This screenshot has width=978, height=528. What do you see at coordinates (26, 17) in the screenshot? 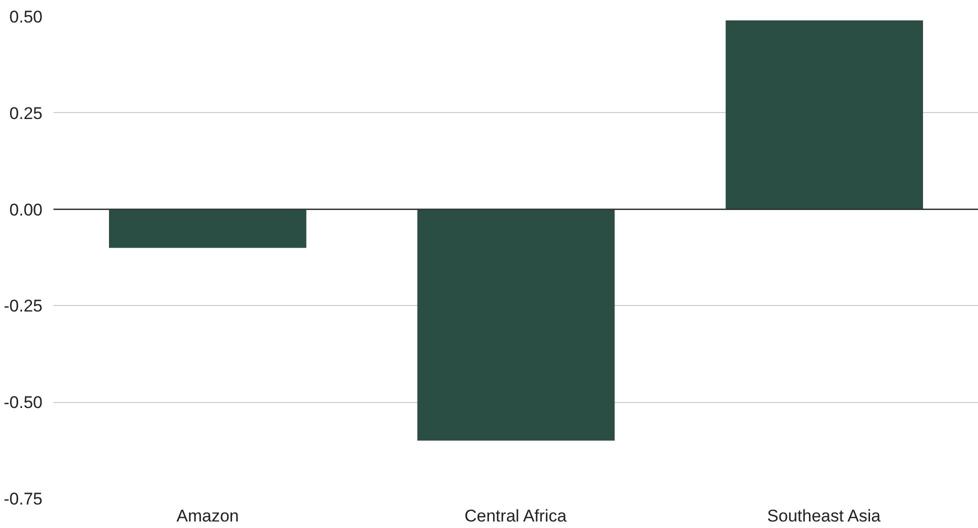
I see `y-tick-label: 0.50` at bounding box center [26, 17].